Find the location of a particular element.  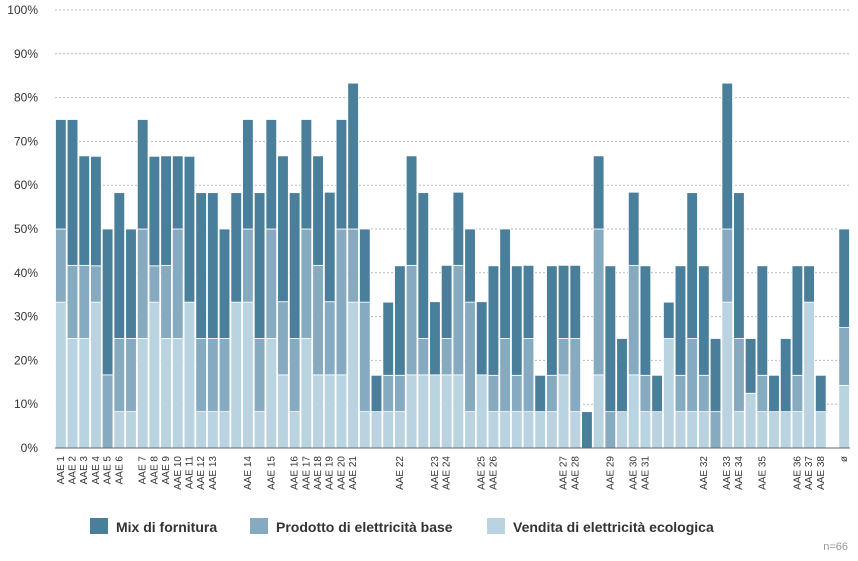

x-tick-label: AAE 10 is located at coordinates (178, 473).